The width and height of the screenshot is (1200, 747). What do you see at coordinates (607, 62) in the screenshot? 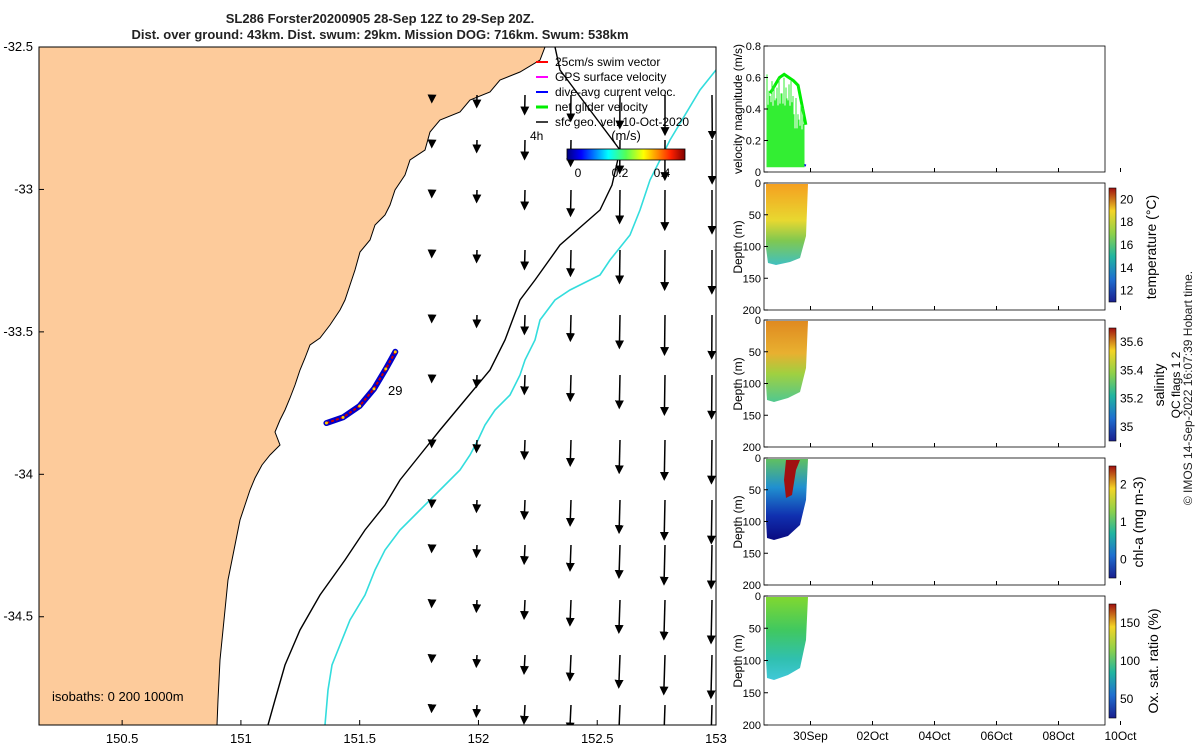
I see `legend-swim: 25cm/s swim vector` at bounding box center [607, 62].